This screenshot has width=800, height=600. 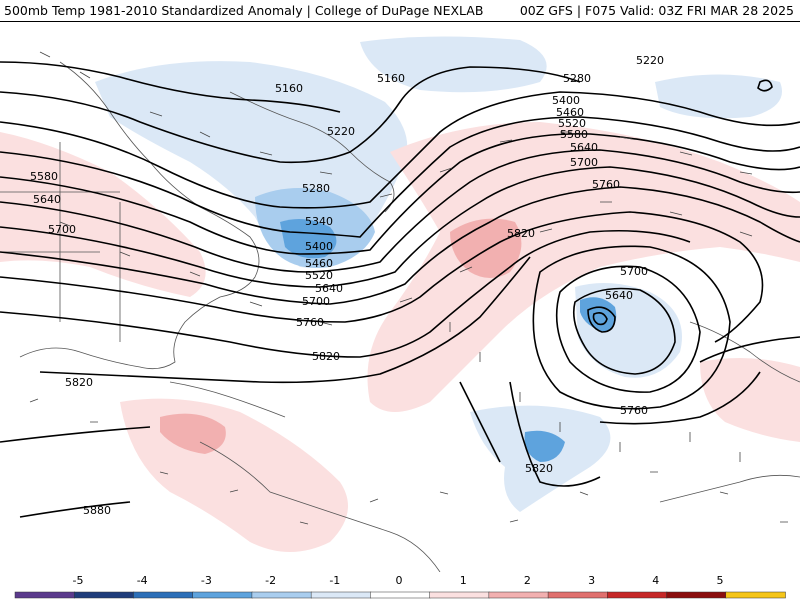 I want to click on warm-anomaly-caribbean-core, so click(x=193, y=433).